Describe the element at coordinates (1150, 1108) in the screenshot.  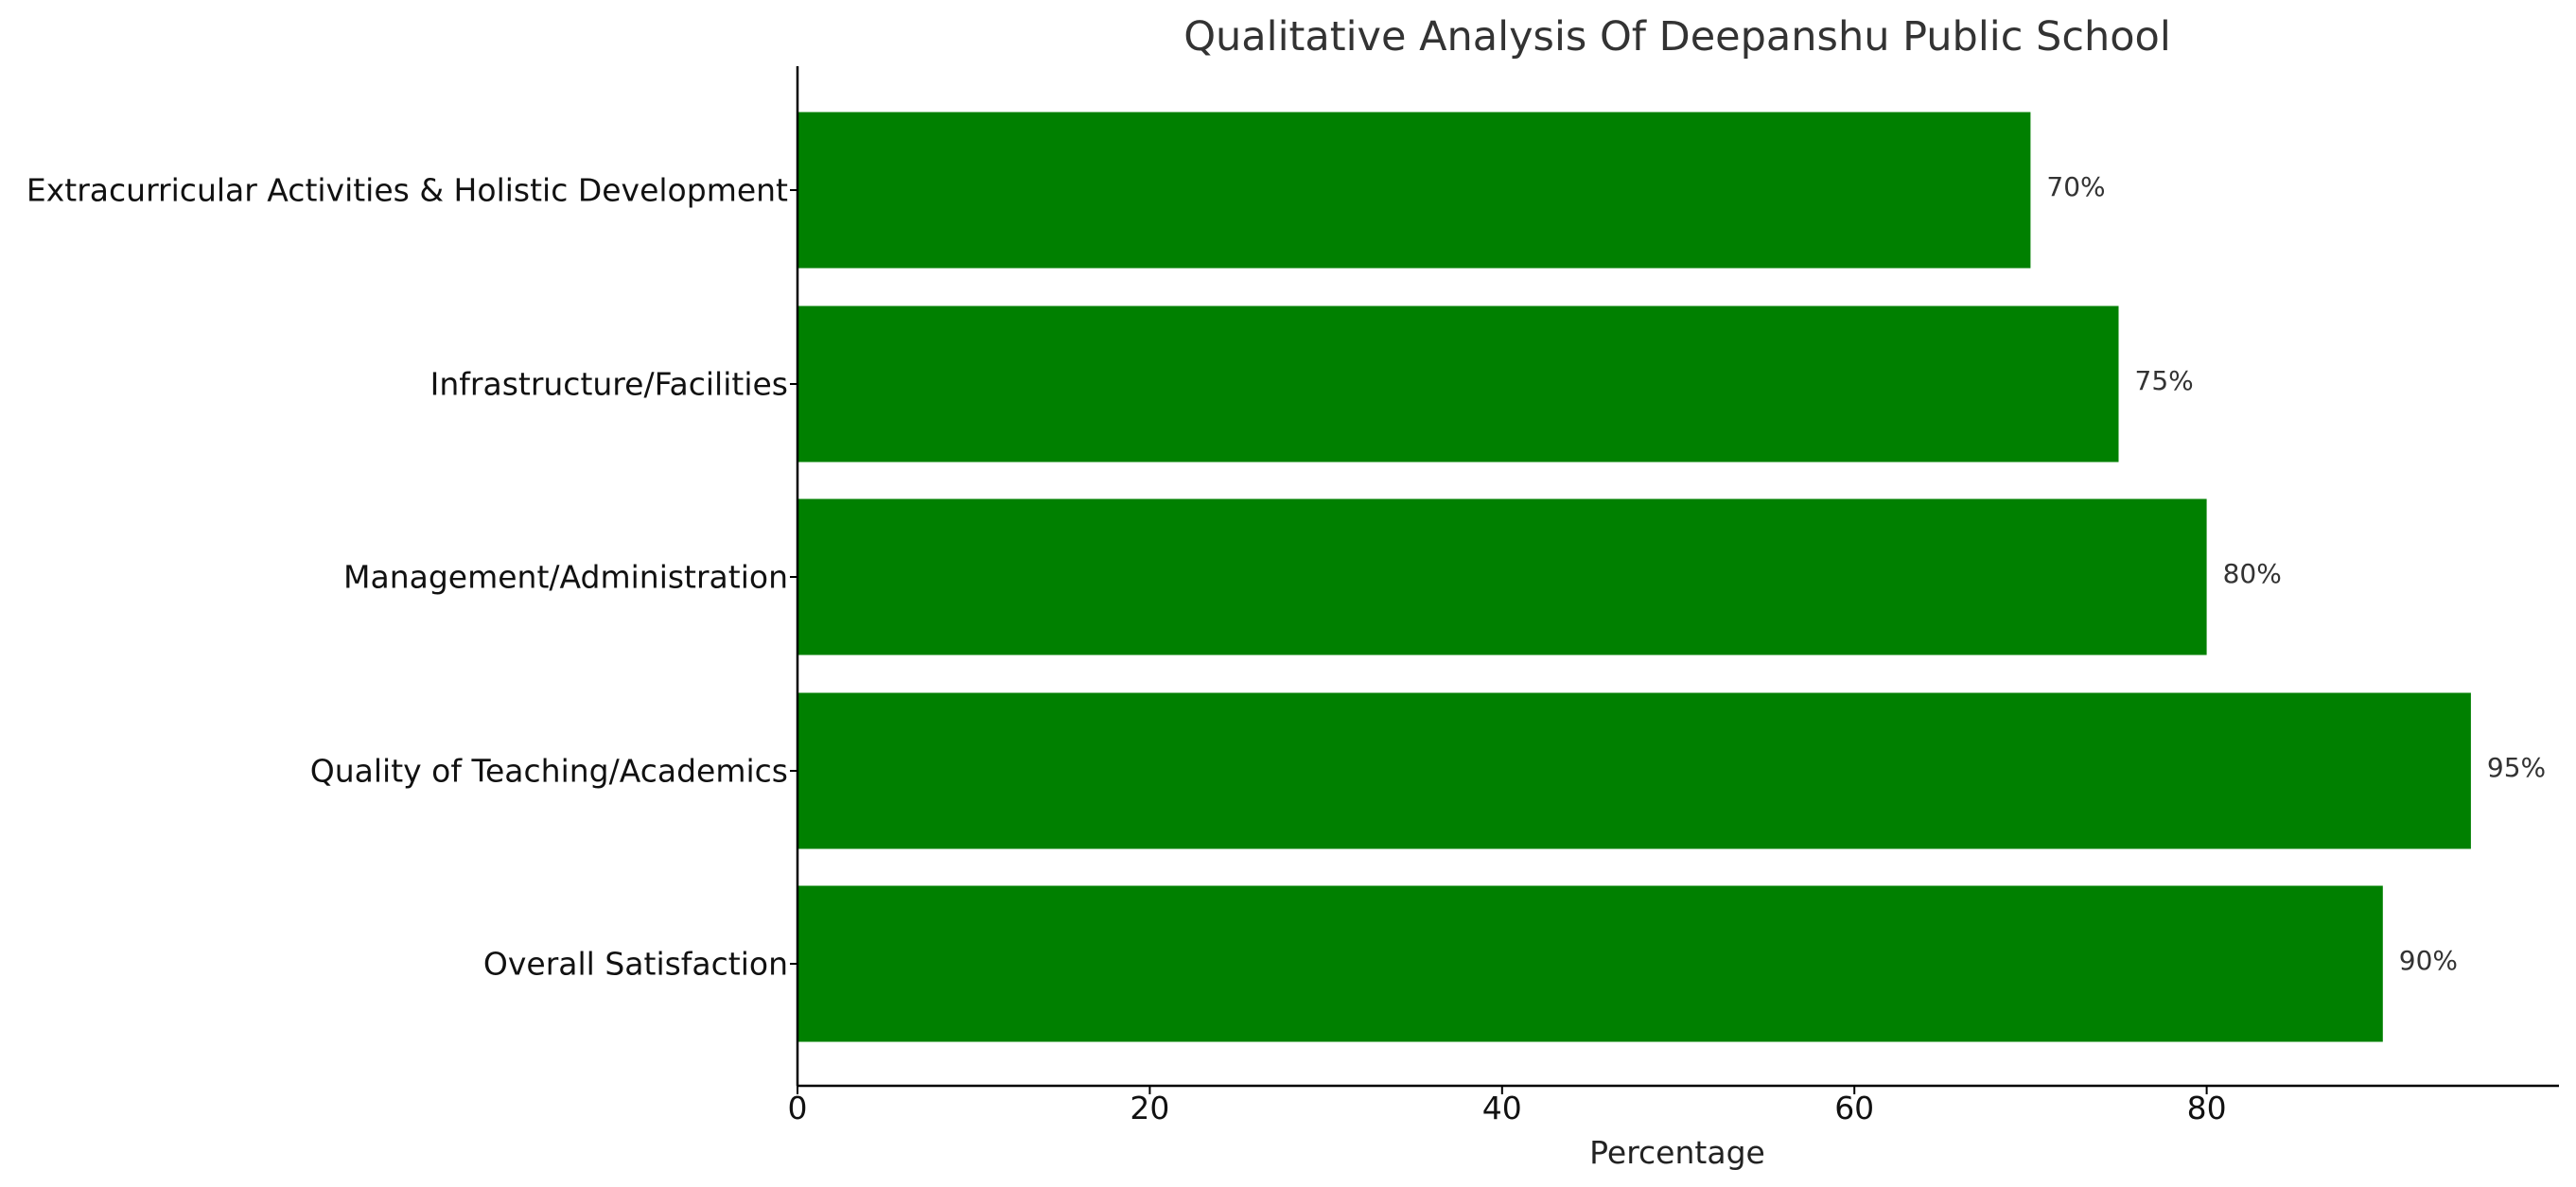
I see `x-tick-label: 20` at that location.